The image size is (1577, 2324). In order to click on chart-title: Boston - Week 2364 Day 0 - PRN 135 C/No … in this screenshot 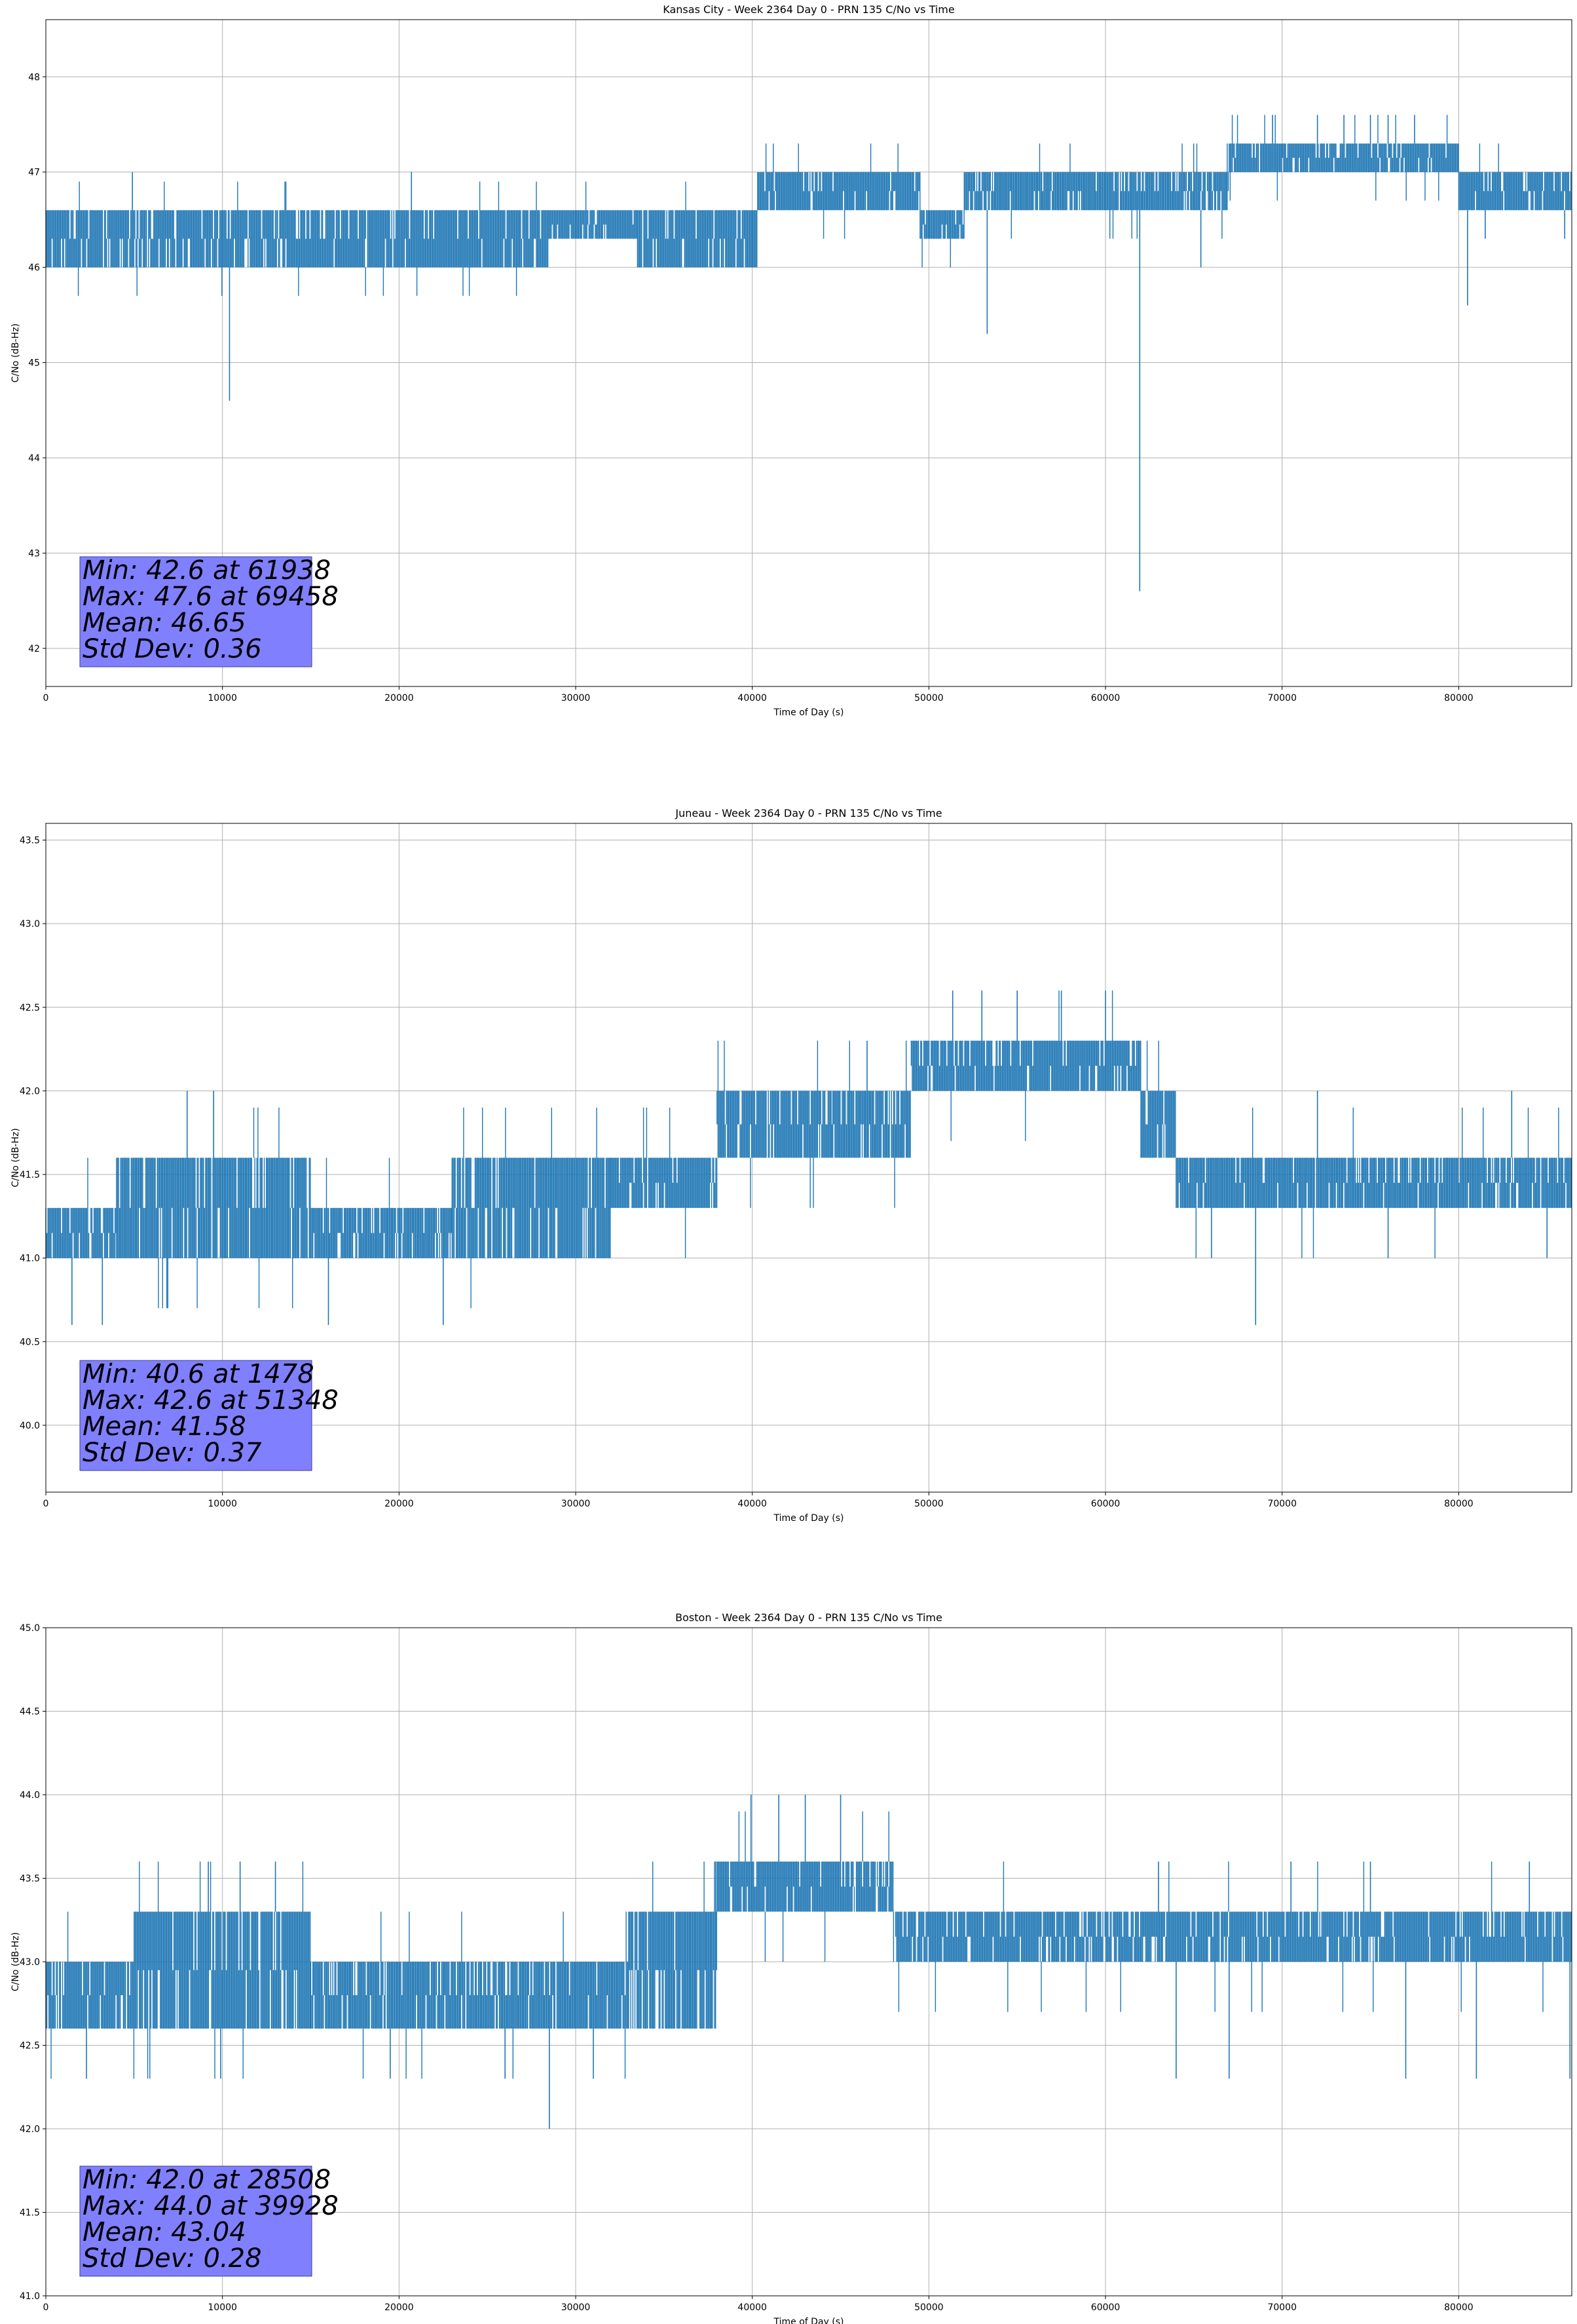, I will do `click(808, 1617)`.